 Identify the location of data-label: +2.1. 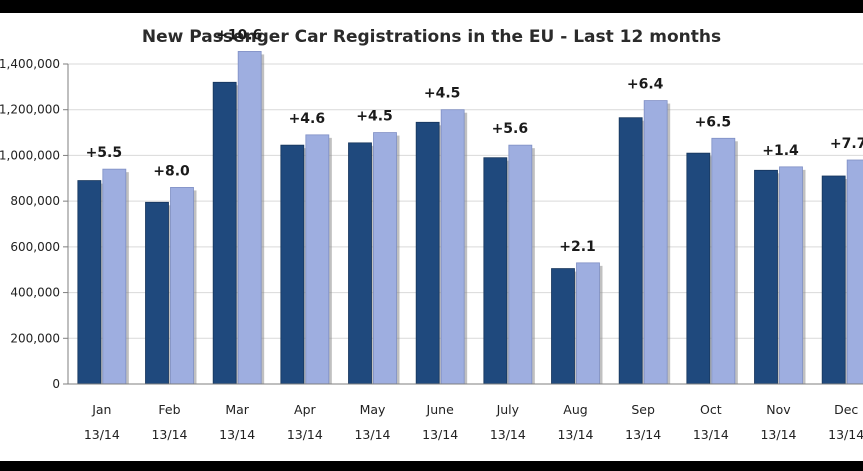
(577, 247).